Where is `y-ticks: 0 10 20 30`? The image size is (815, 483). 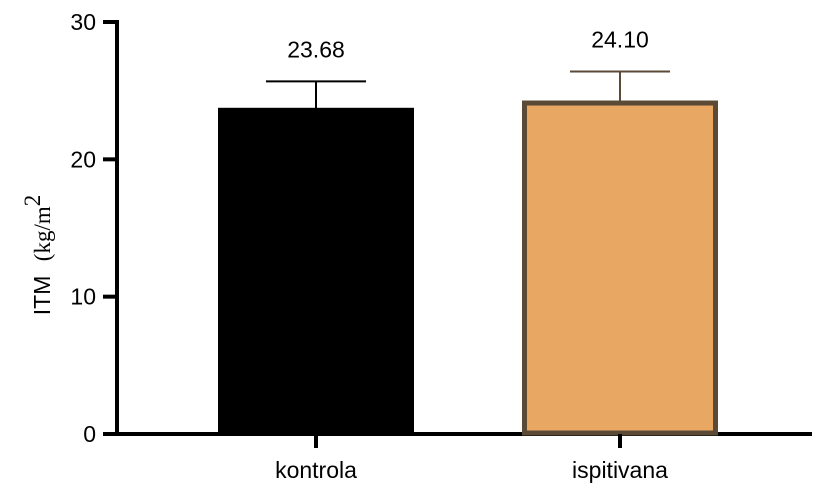 y-ticks: 0 10 20 30 is located at coordinates (93, 228).